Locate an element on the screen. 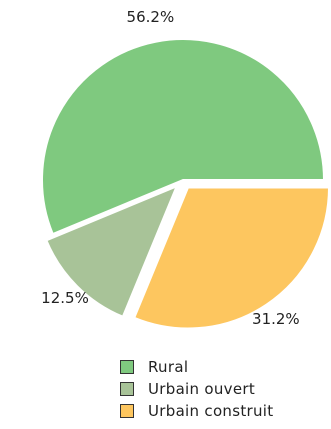 This screenshot has width=331, height=429. pie-slice-urbain-ouvert is located at coordinates (112, 251).